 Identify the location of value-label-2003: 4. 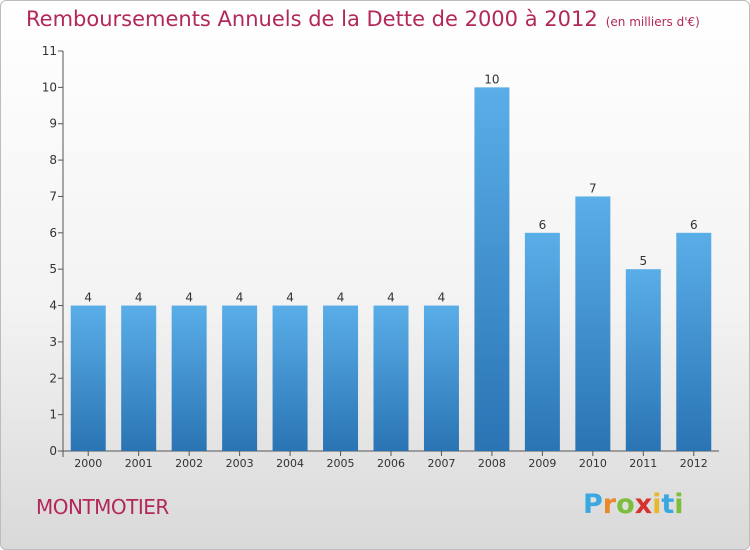
(240, 298).